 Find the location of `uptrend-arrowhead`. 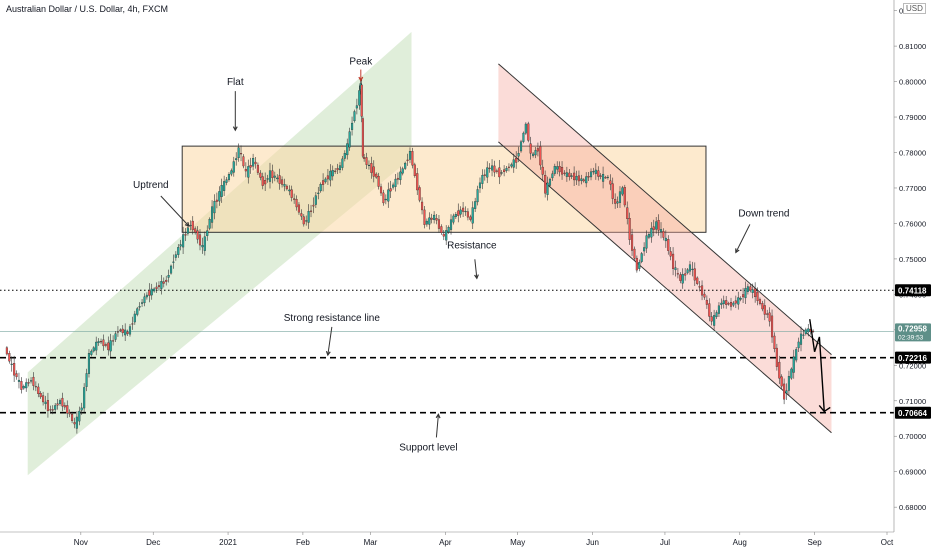

uptrend-arrowhead is located at coordinates (187, 224).